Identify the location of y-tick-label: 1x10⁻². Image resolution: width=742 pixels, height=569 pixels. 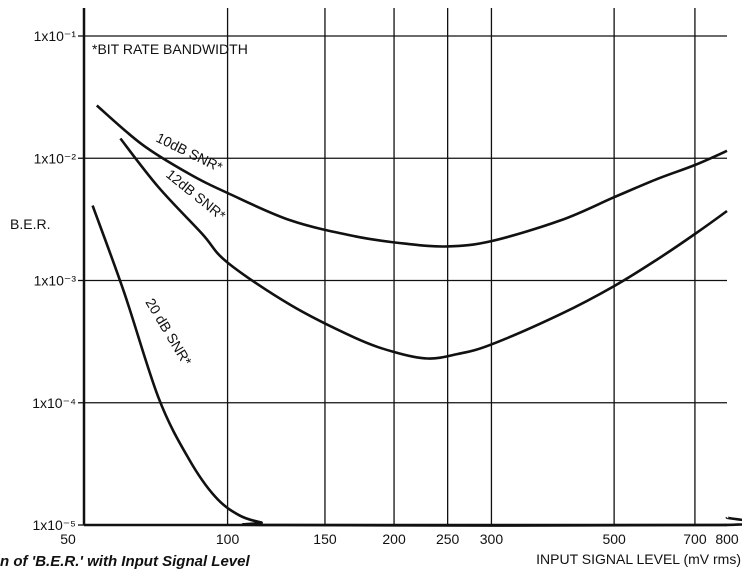
(55, 158).